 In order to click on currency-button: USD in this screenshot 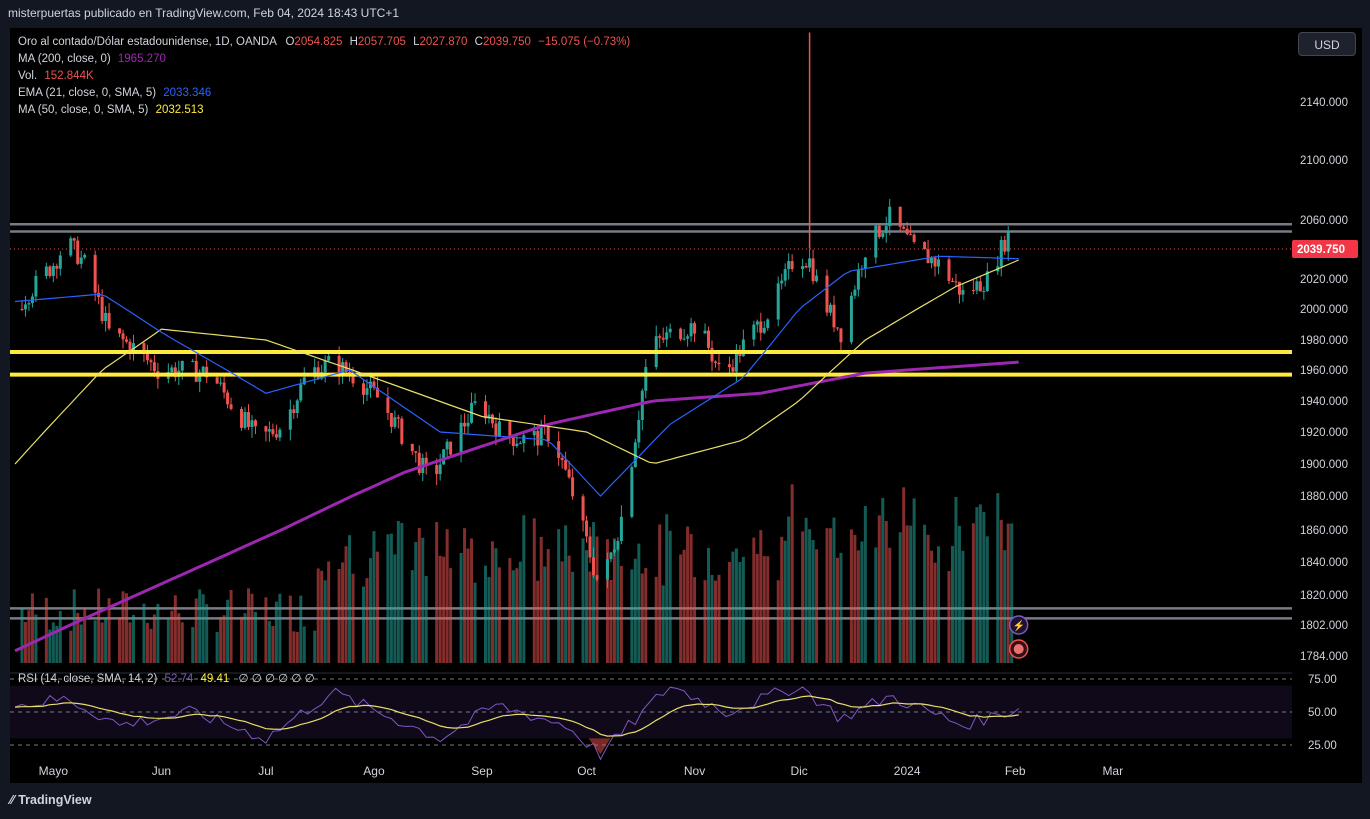, I will do `click(1327, 44)`.